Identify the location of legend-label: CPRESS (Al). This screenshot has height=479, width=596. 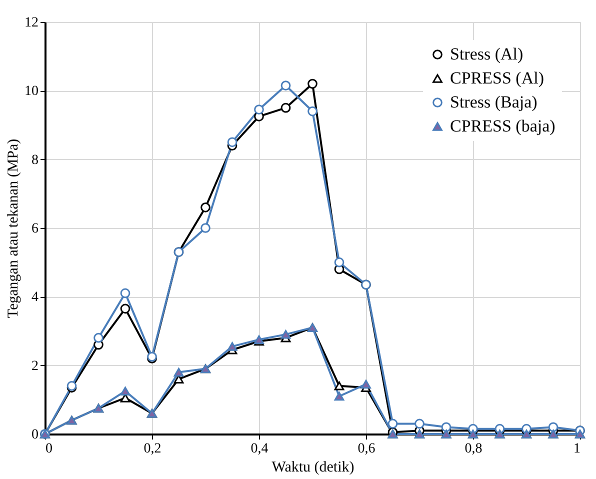
(497, 78).